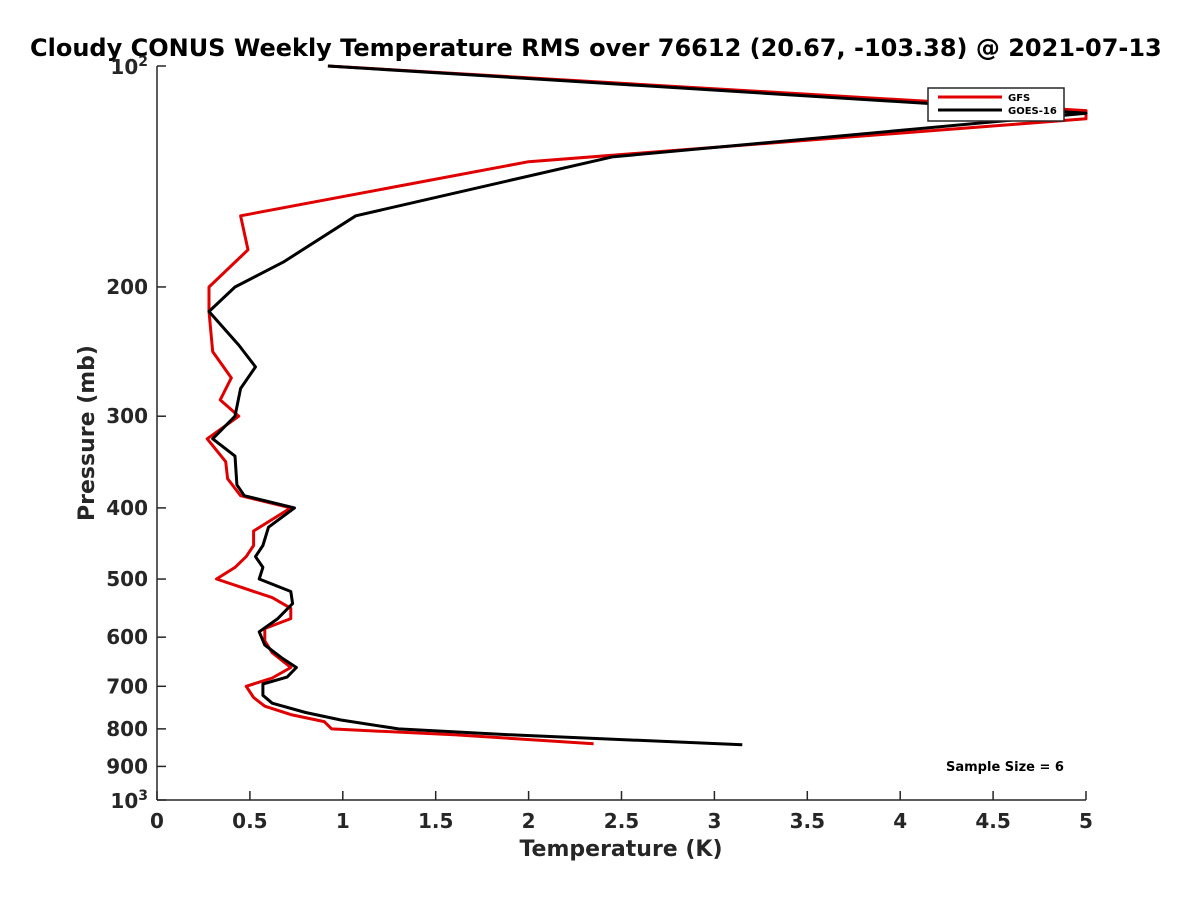 This screenshot has height=900, width=1200. What do you see at coordinates (127, 508) in the screenshot?
I see `y-tick-label: 400` at bounding box center [127, 508].